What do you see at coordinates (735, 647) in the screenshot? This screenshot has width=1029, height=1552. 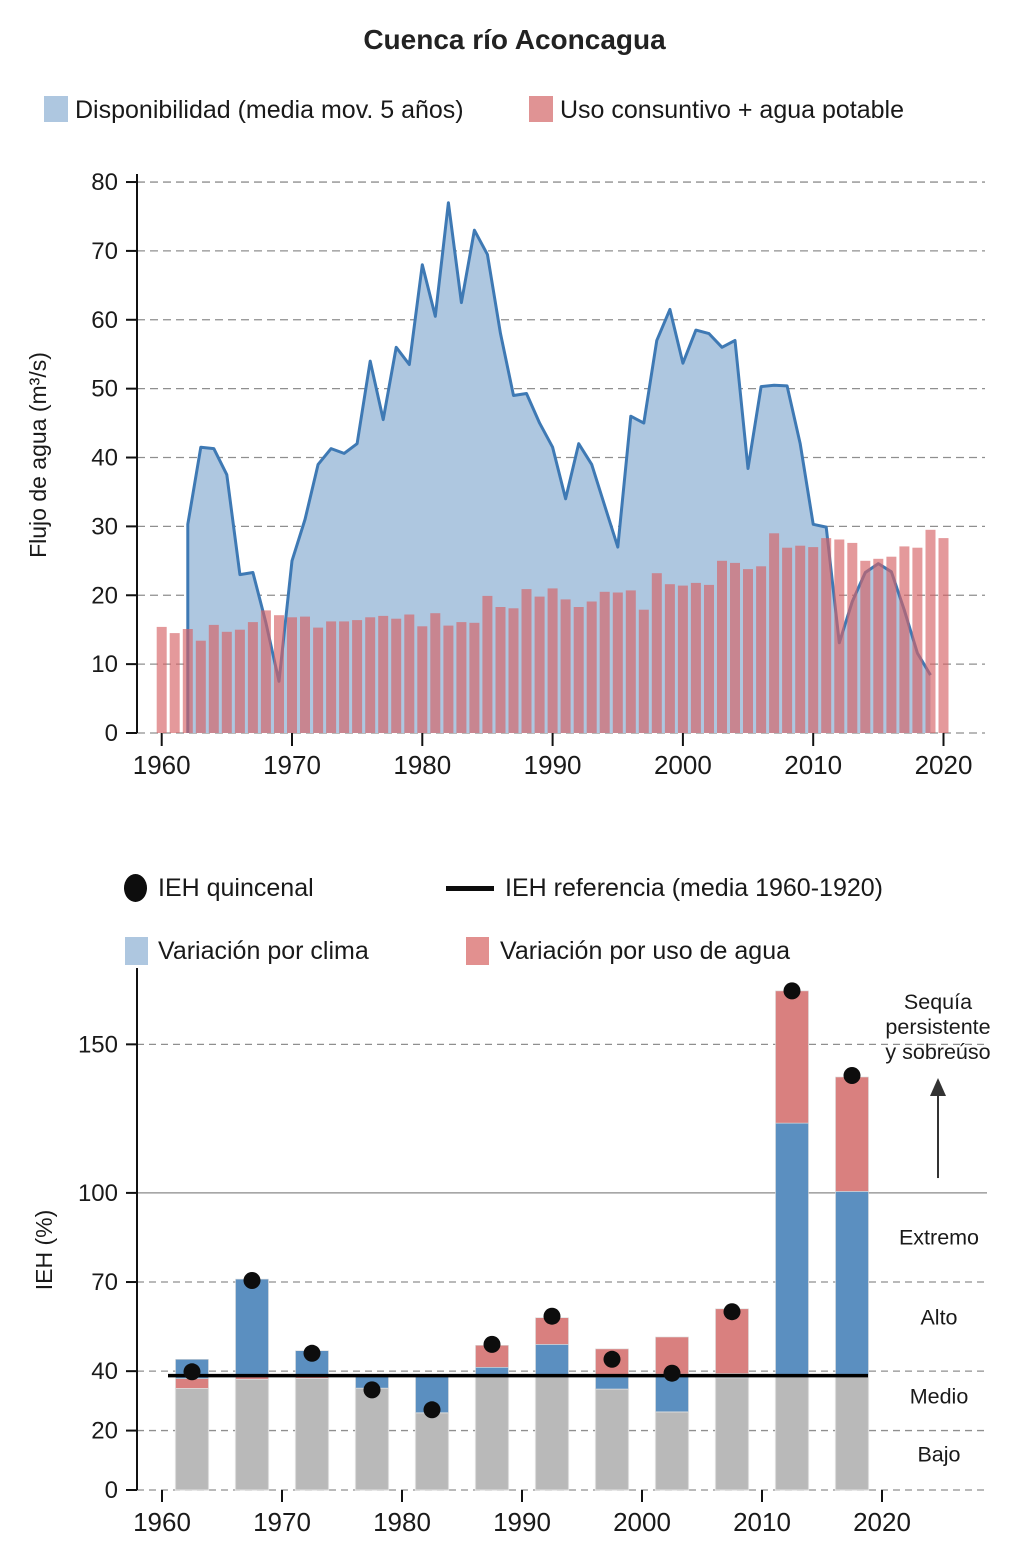 I see `usage-bar-2004` at bounding box center [735, 647].